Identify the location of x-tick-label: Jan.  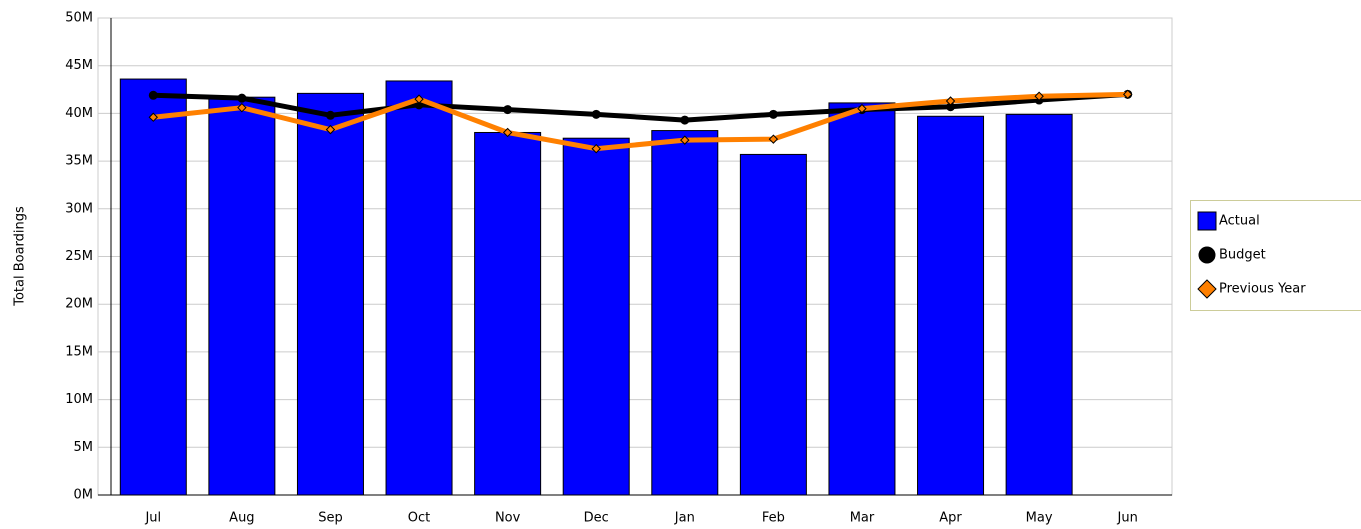
(684, 518).